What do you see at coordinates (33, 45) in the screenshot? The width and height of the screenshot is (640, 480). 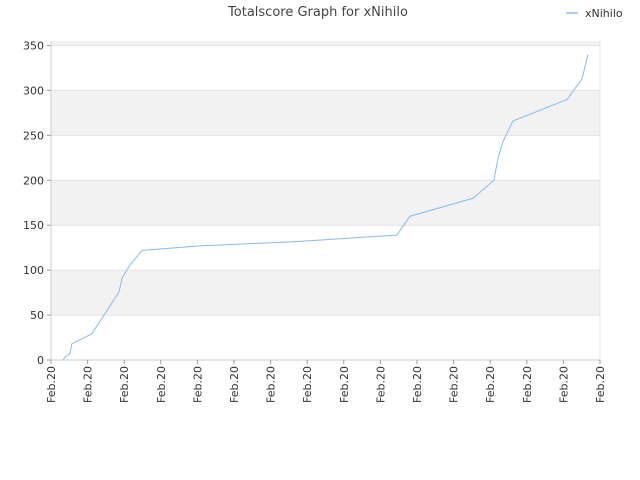 I see `y-tick-label: 350` at bounding box center [33, 45].